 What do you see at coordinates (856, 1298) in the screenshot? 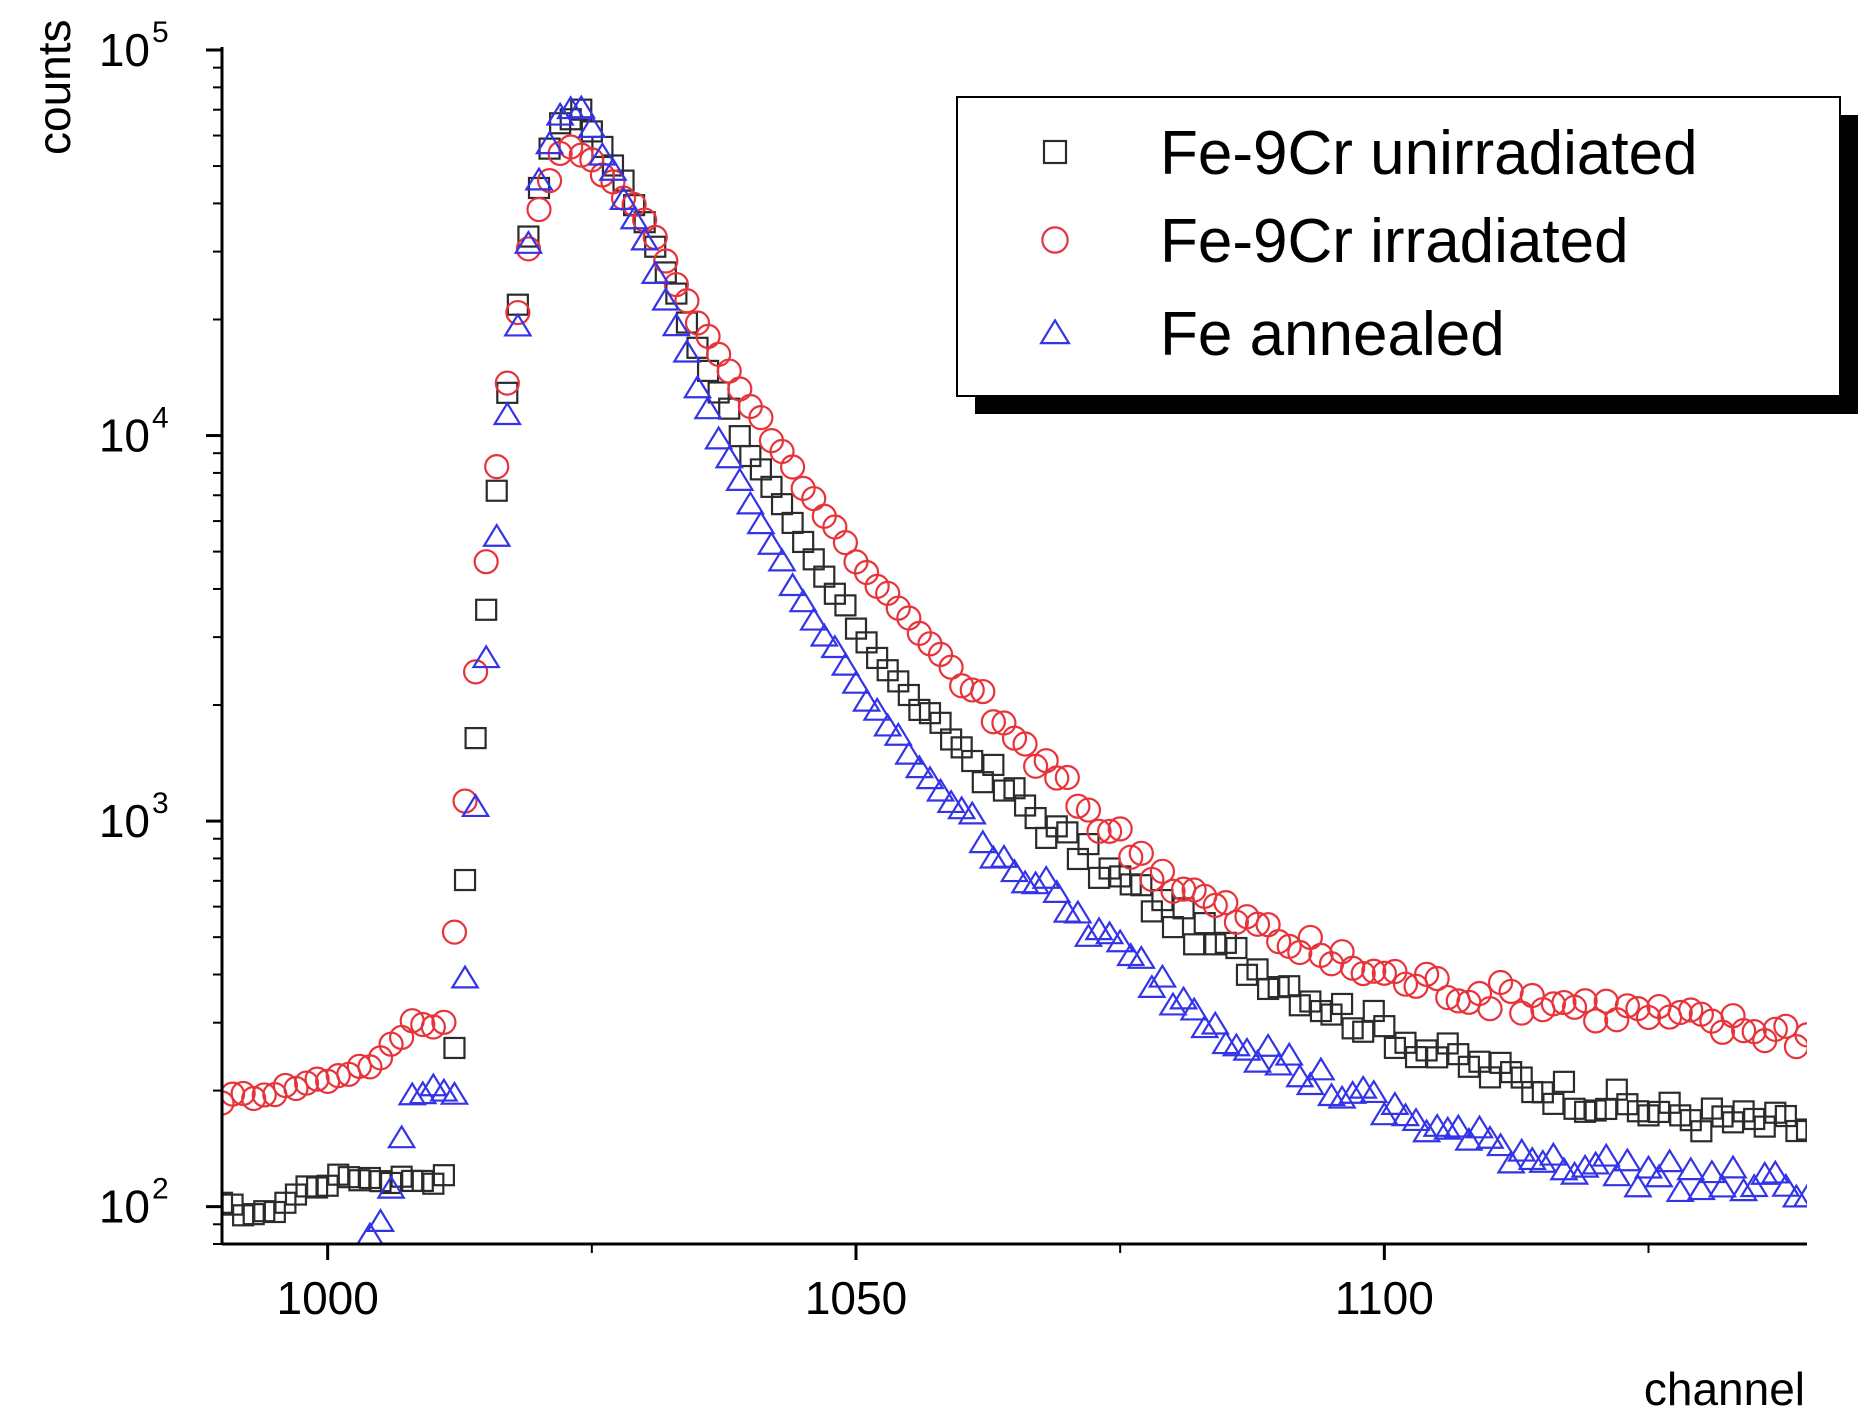
I see `x-tick-label: 1050` at bounding box center [856, 1298].